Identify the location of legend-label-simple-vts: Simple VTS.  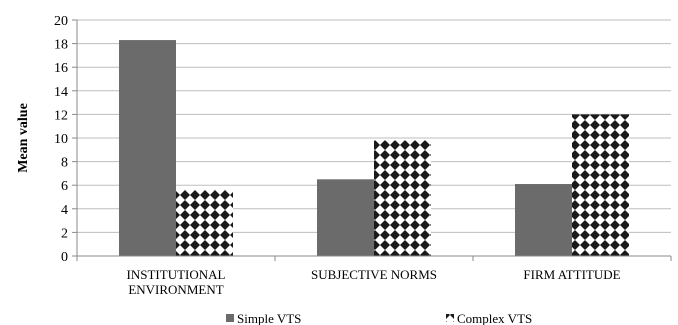
(269, 318).